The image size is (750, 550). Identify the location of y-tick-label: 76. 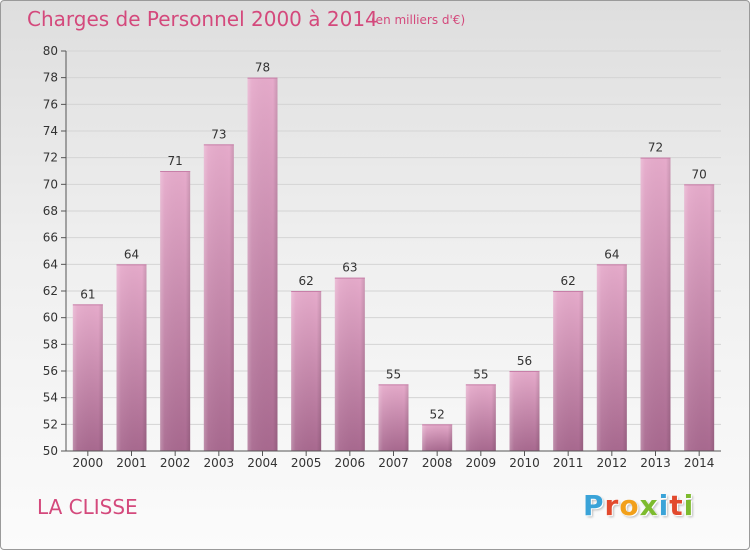
(50, 104).